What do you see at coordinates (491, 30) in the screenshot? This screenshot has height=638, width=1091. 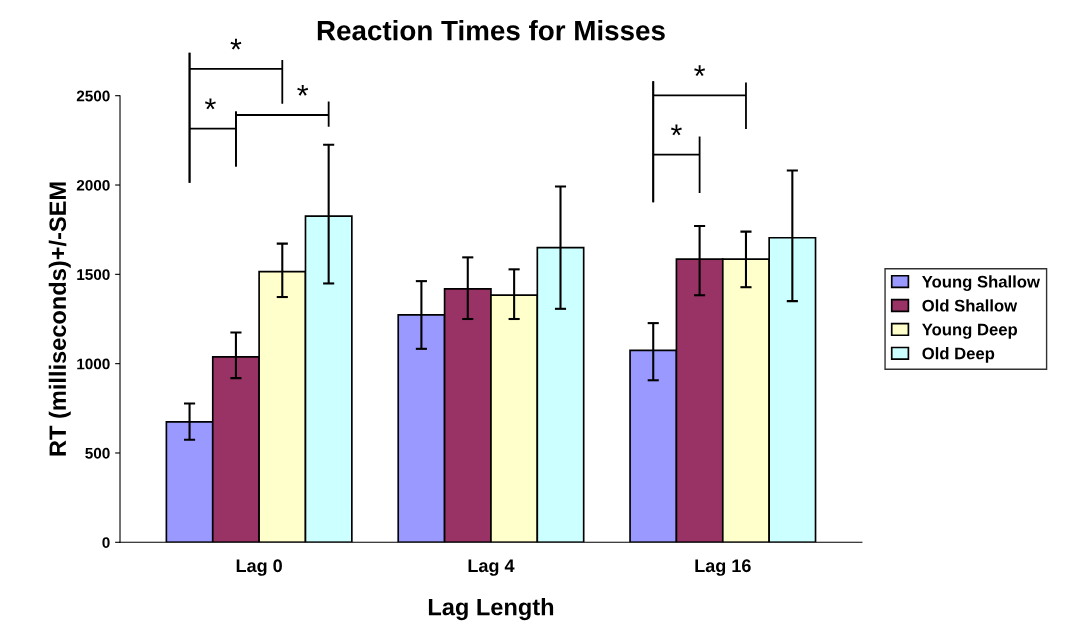 I see `chart-title: Reaction Times for Misses` at bounding box center [491, 30].